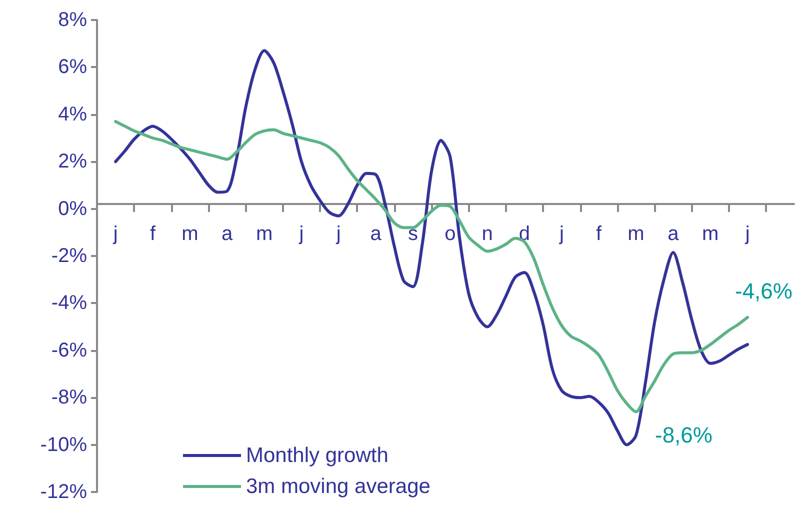 The width and height of the screenshot is (805, 510). Describe the element at coordinates (450, 234) in the screenshot. I see `x-tick-label: o` at that location.